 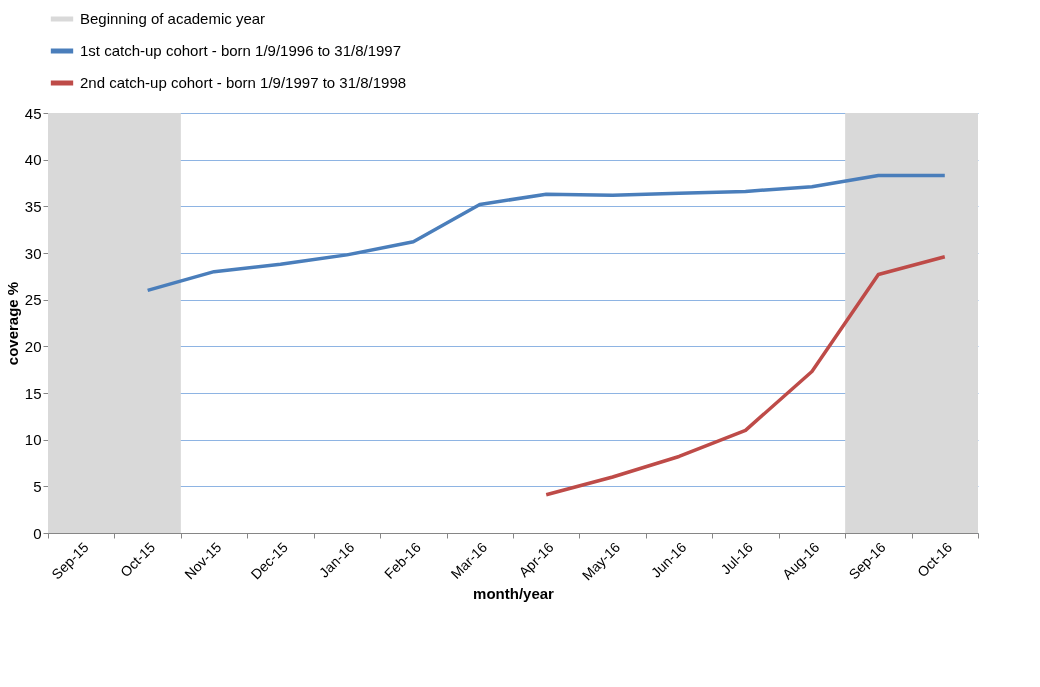 I want to click on y-tick-label: 10, so click(x=33, y=440).